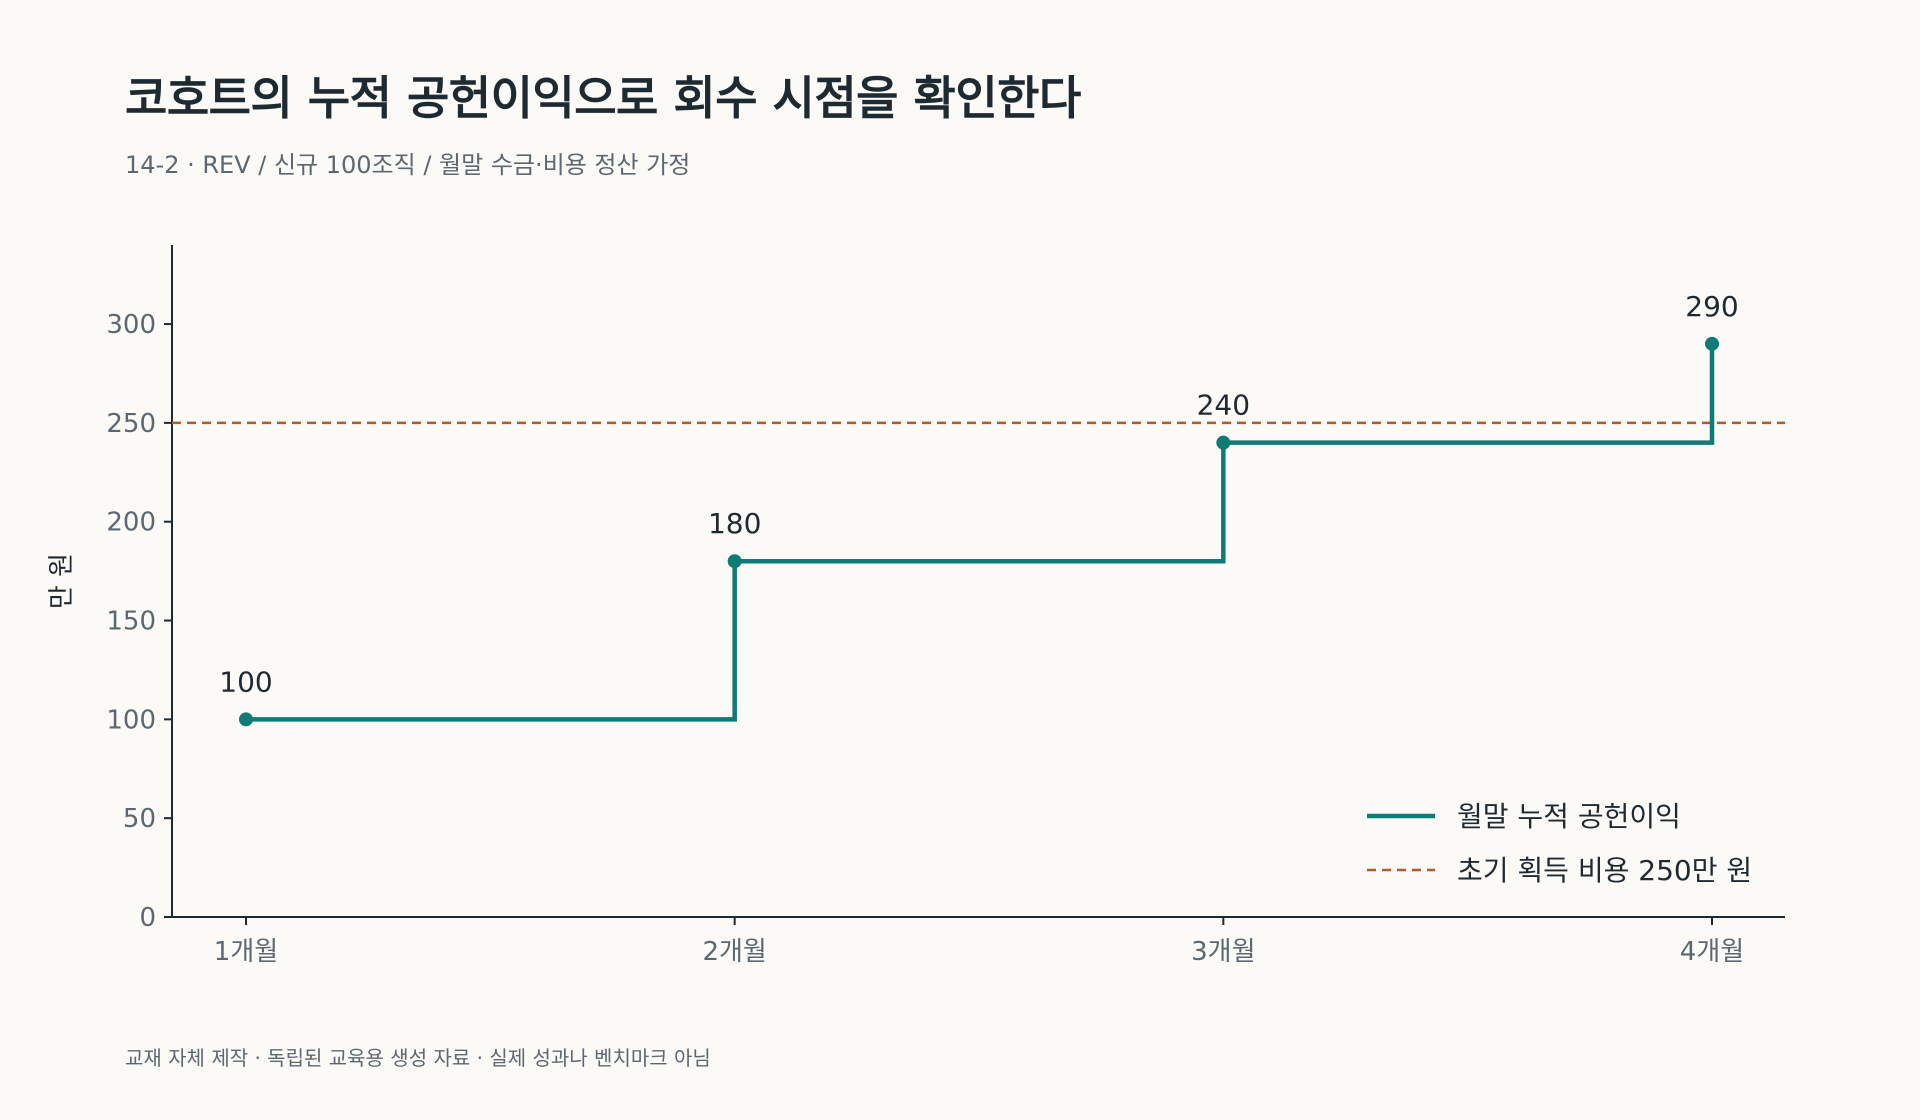  I want to click on y-tick-label: 150, so click(131, 622).